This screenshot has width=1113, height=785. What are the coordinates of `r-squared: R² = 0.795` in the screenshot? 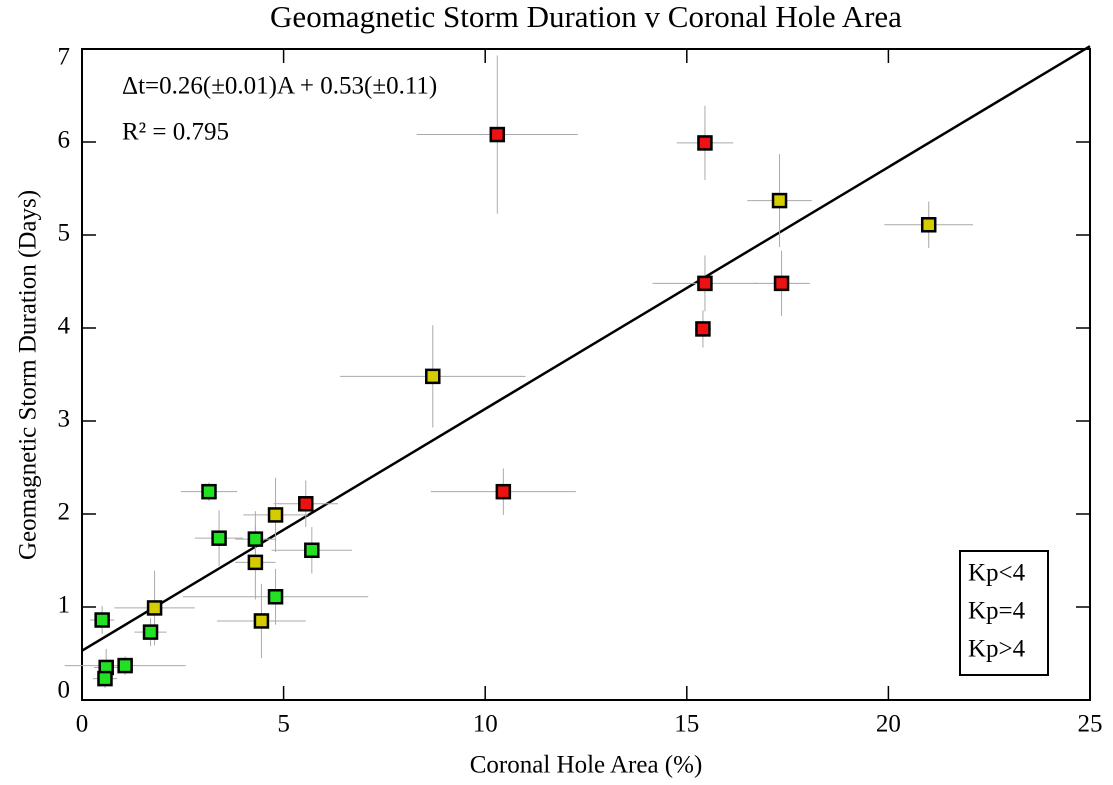 It's located at (175, 132).